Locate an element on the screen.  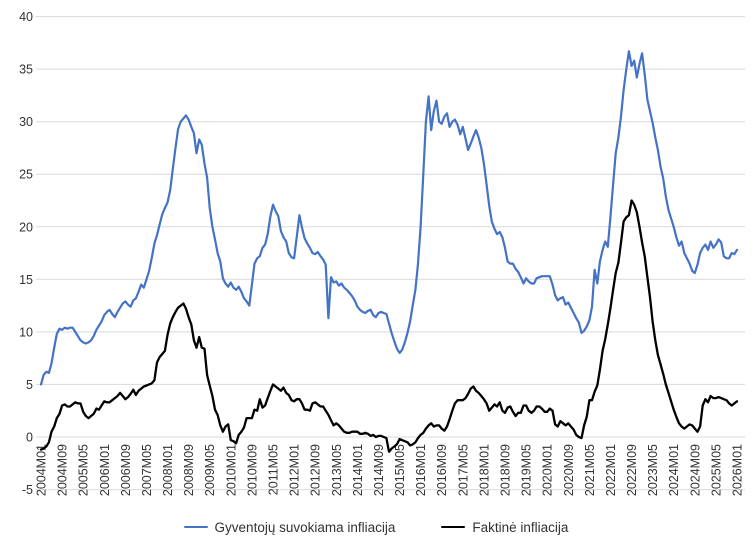
y-axis-tick-label: 35 is located at coordinates (26, 70).